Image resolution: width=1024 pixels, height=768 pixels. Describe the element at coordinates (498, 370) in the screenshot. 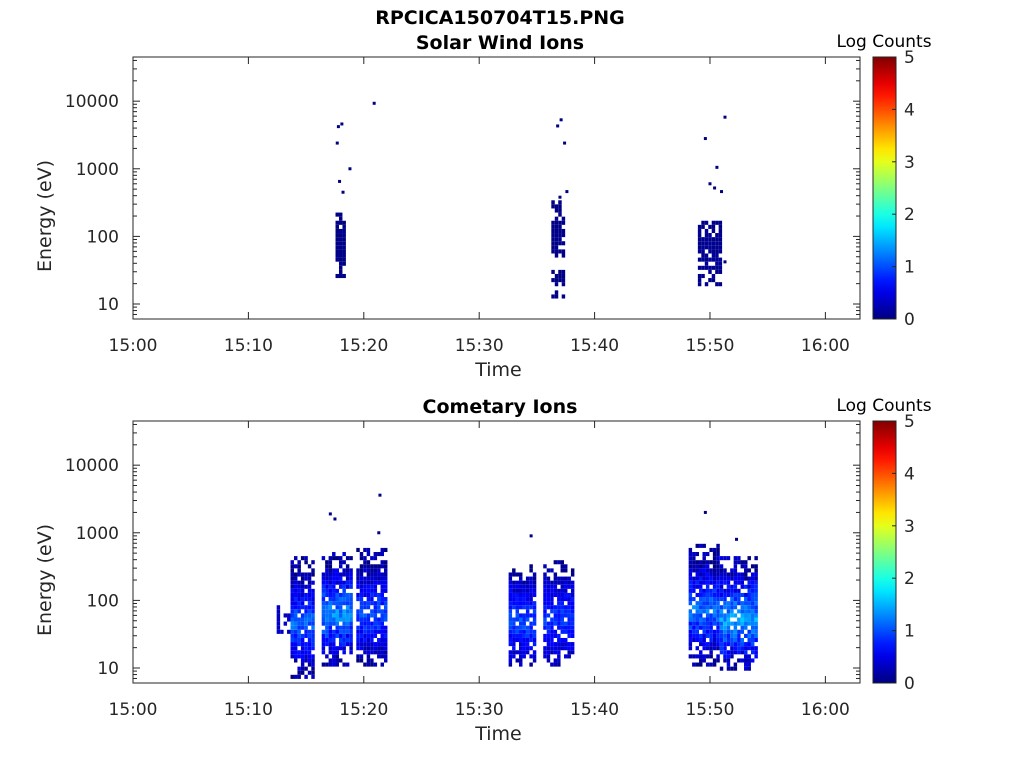

I see `x-axis-label: Time` at that location.